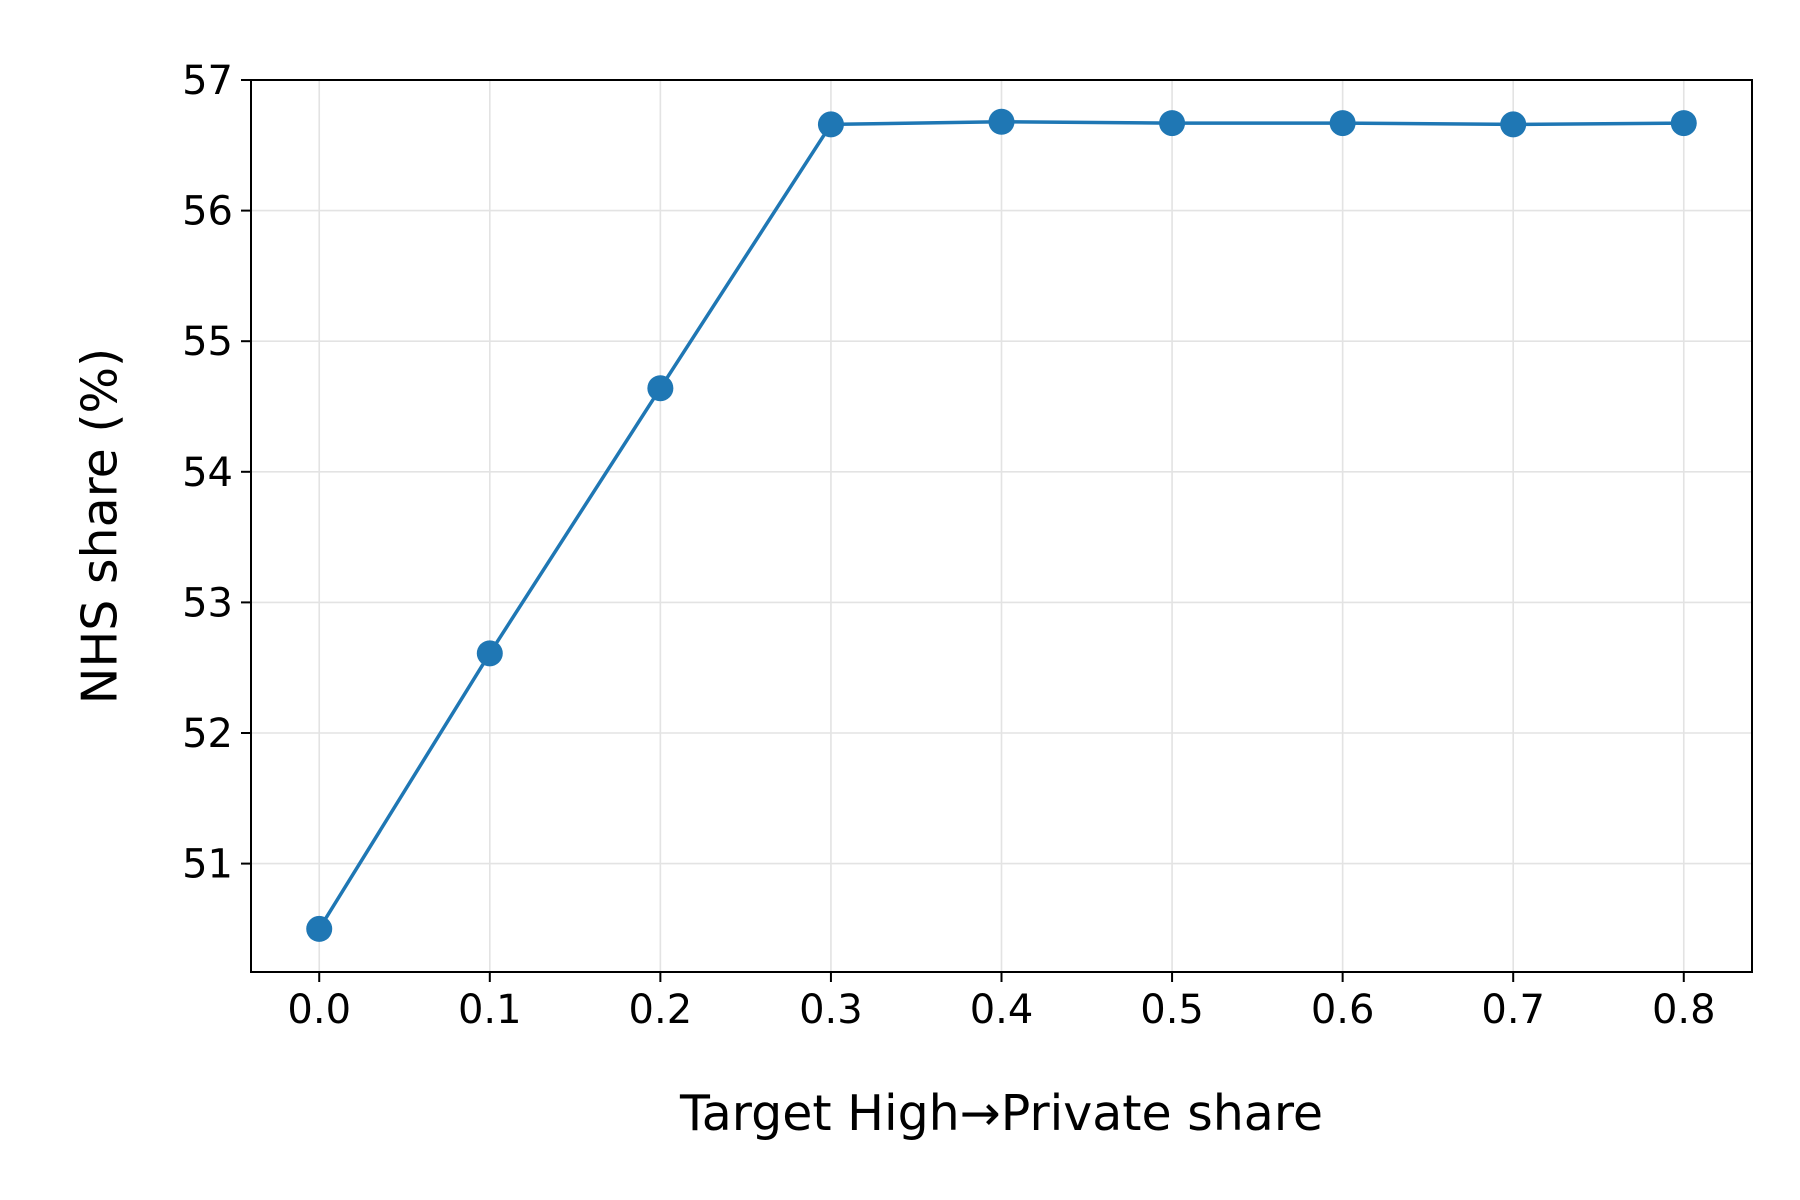  Describe the element at coordinates (661, 1010) in the screenshot. I see `x-tick-label: 0.2` at that location.